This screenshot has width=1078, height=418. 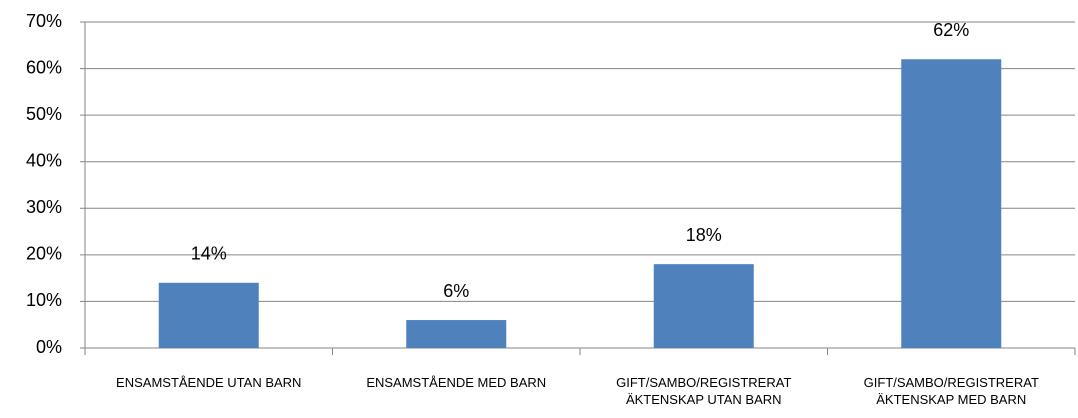 What do you see at coordinates (44, 300) in the screenshot?
I see `y-tick-label: 10%` at bounding box center [44, 300].